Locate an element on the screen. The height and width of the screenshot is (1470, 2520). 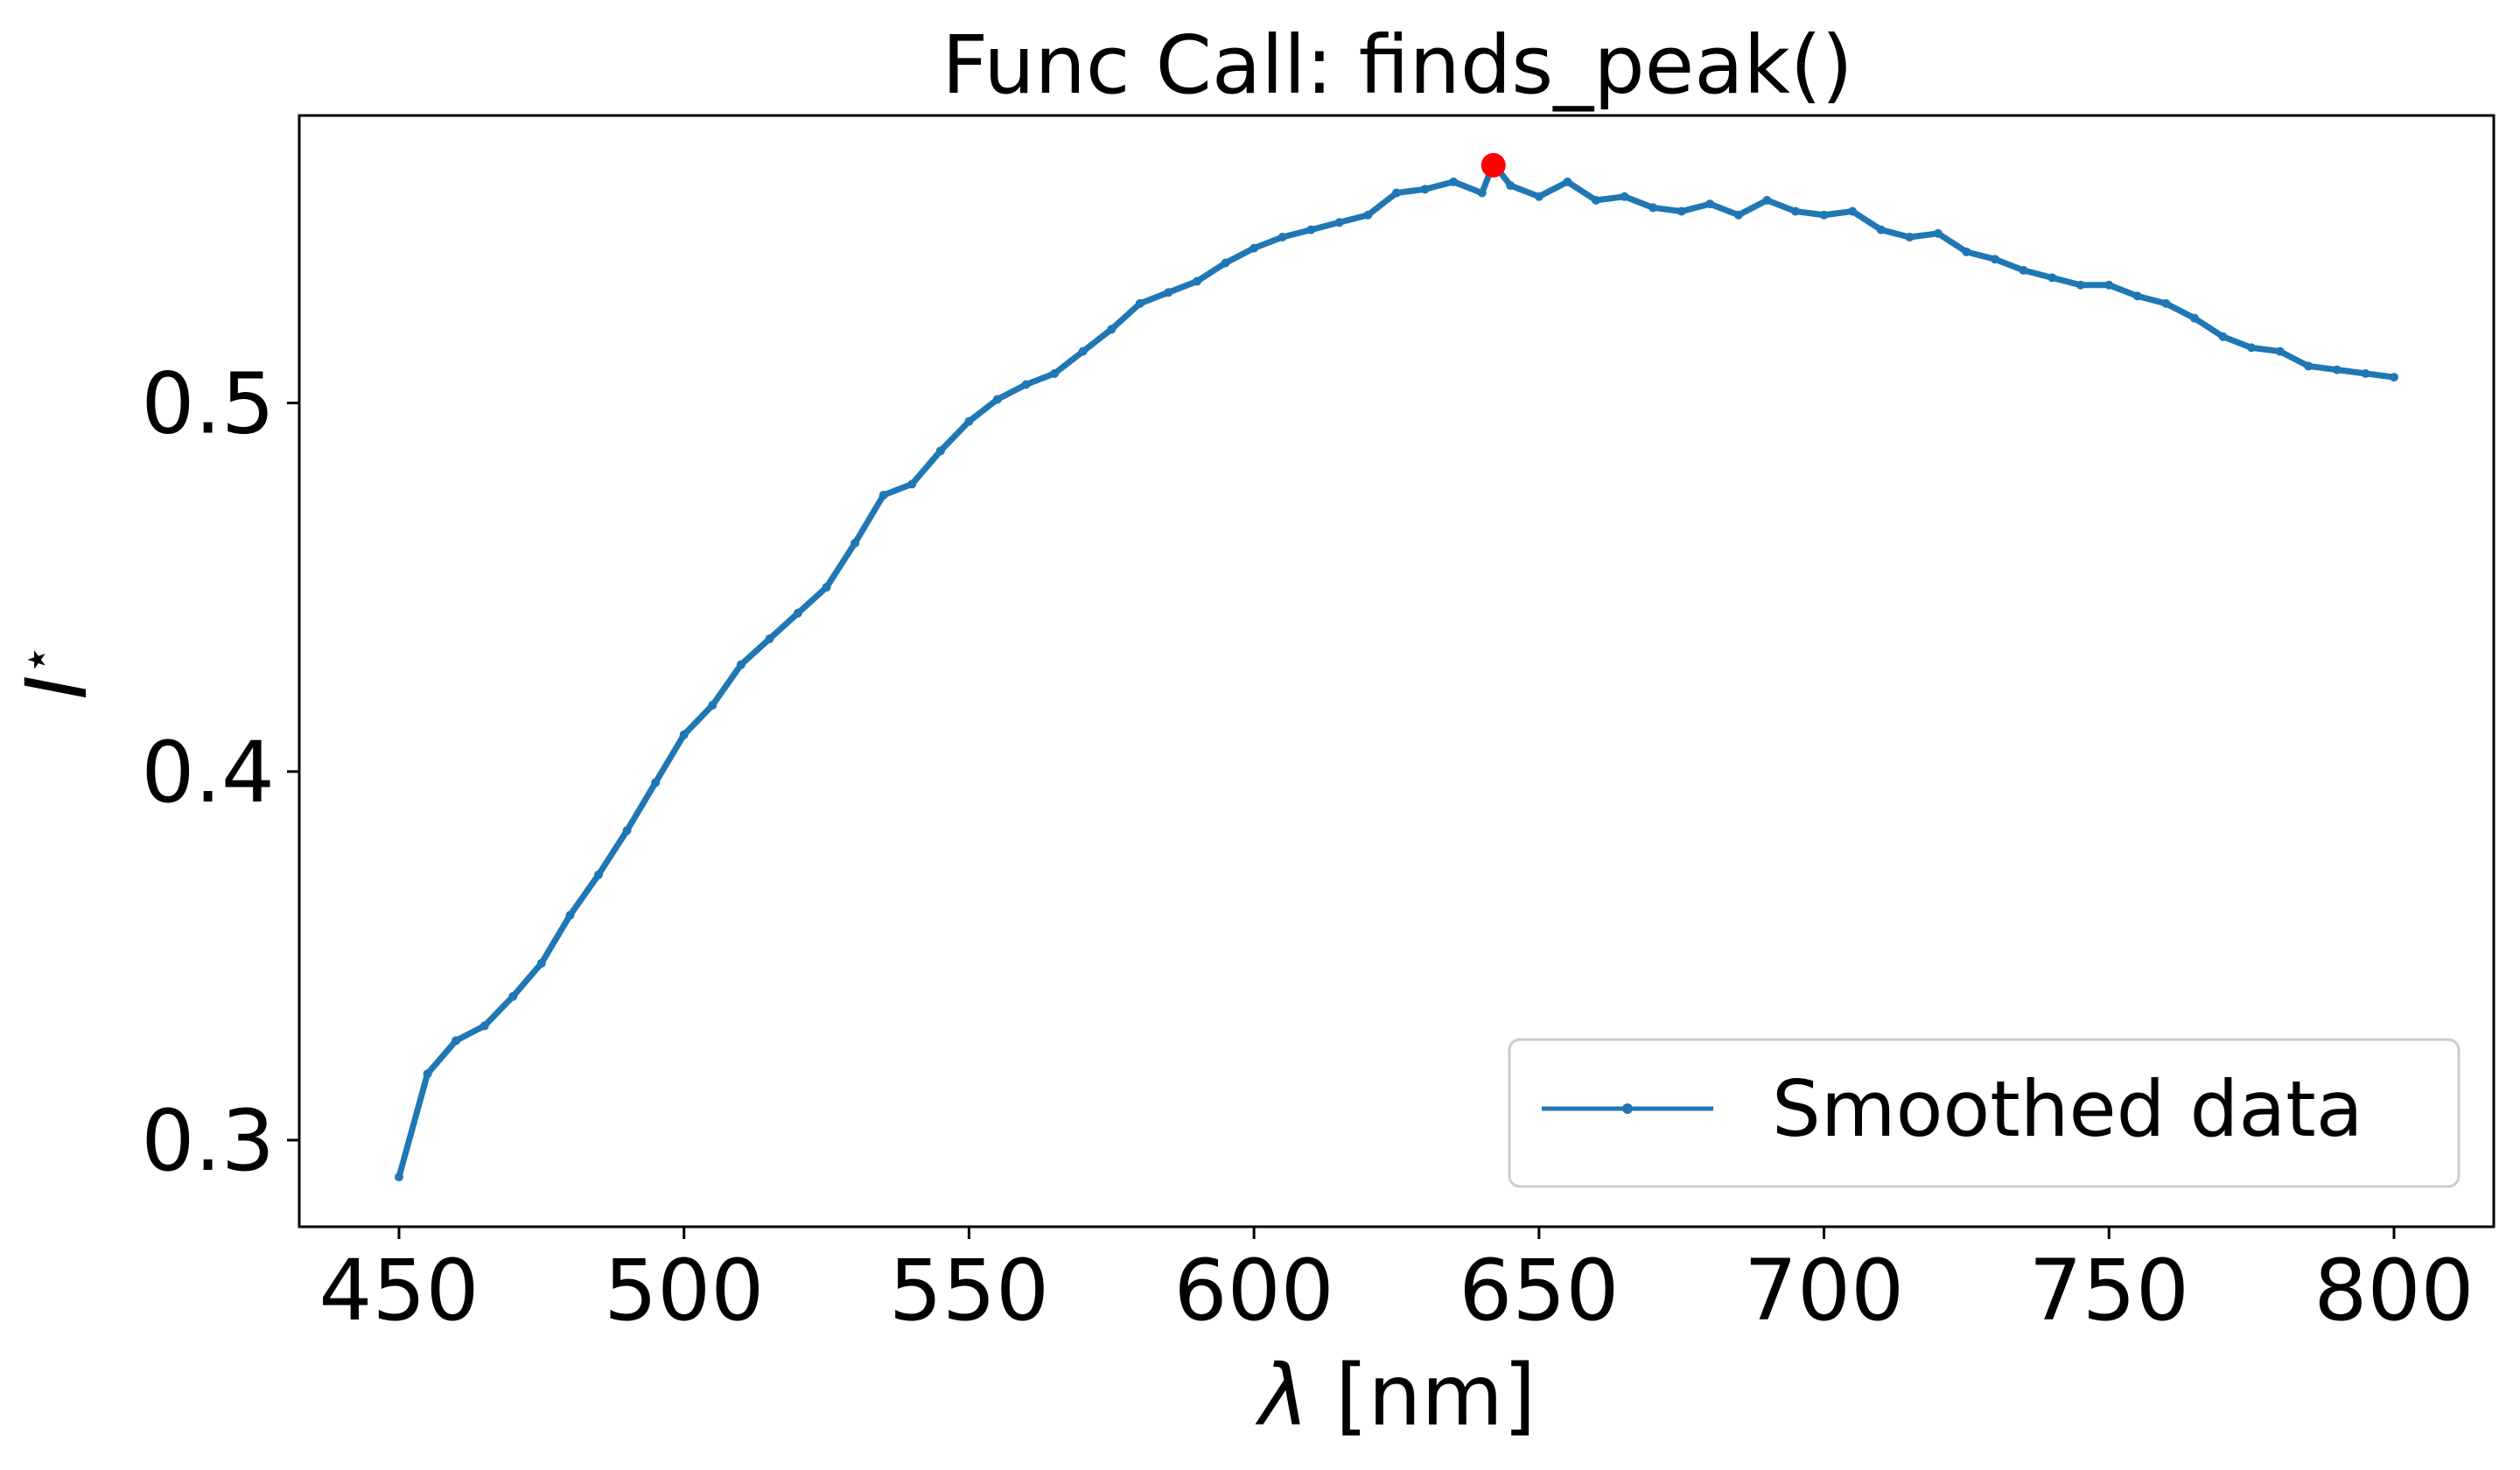
x-tick-label: 700 is located at coordinates (1824, 1291).